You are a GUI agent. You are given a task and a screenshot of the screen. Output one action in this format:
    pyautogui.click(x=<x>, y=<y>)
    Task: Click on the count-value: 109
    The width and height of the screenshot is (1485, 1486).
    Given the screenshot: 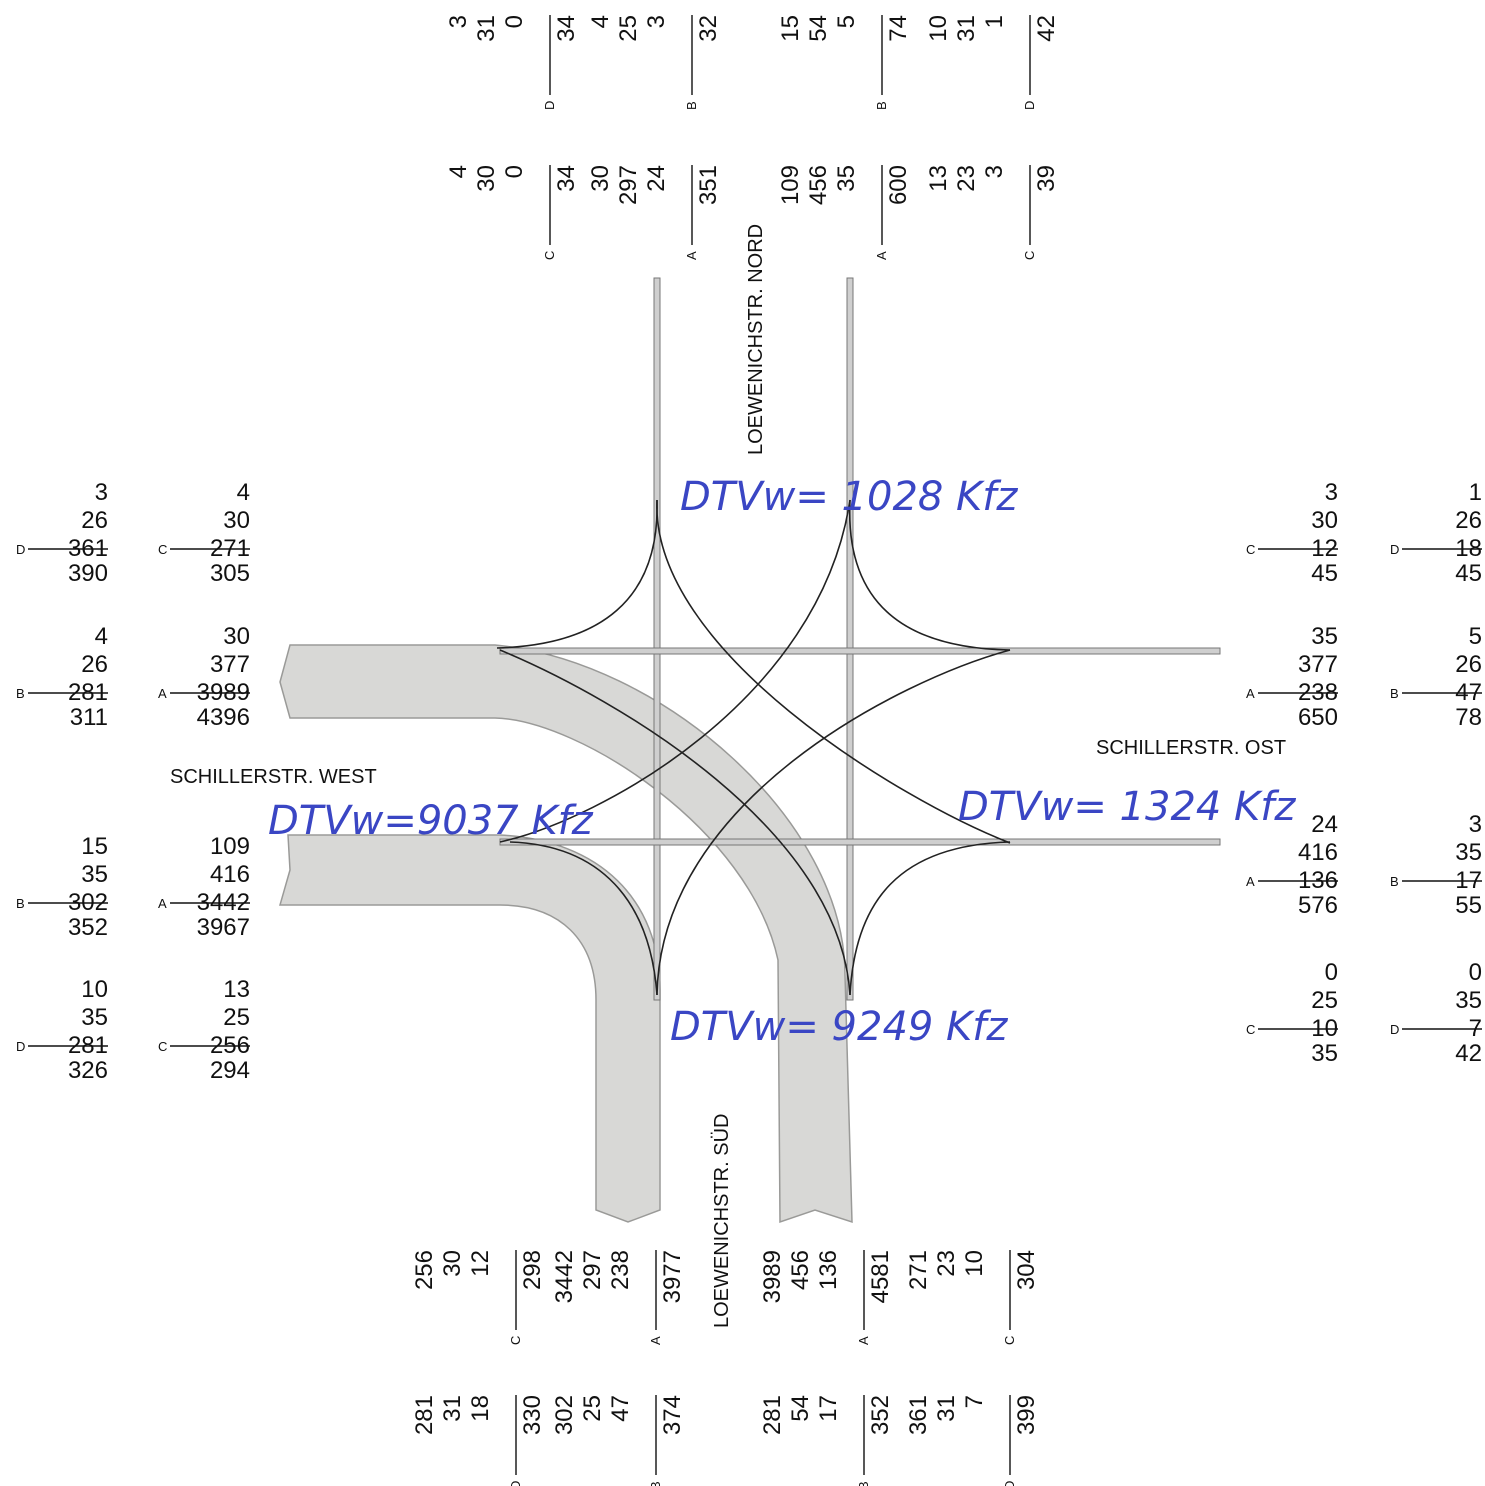 What is the action you would take?
    pyautogui.click(x=790, y=185)
    